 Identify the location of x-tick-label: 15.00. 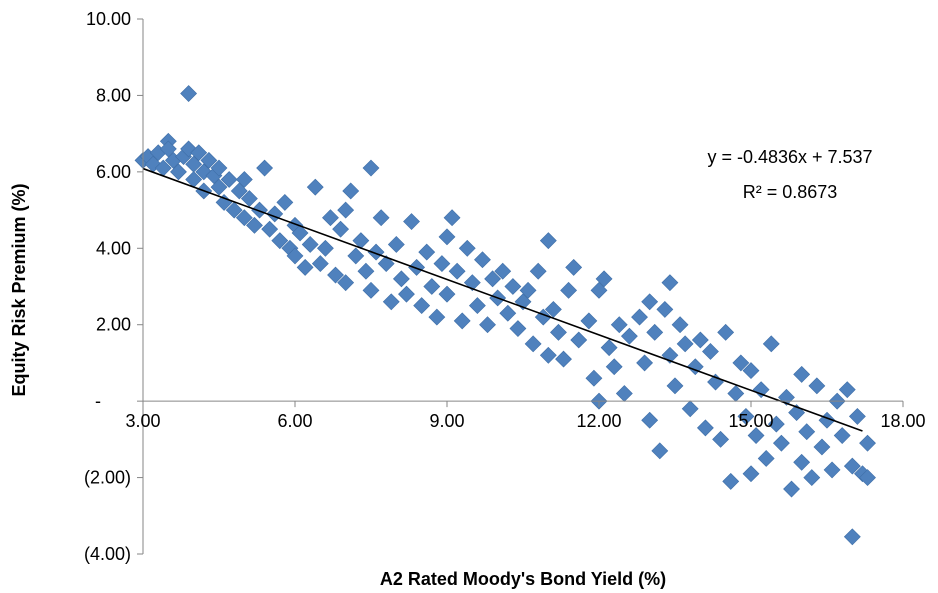
(750, 421).